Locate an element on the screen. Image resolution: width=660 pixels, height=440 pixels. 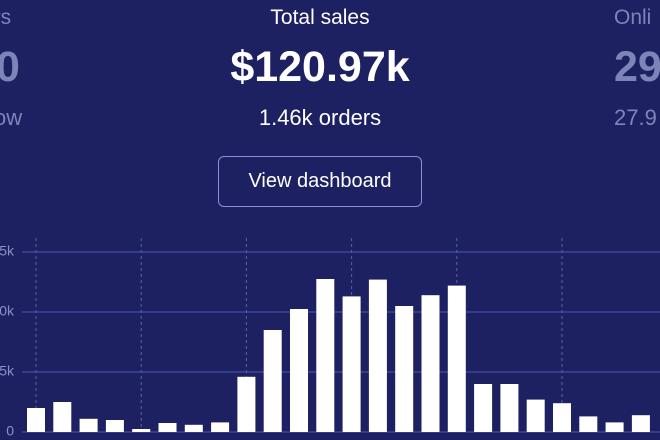
y-tick-label: 10k is located at coordinates (7, 311).